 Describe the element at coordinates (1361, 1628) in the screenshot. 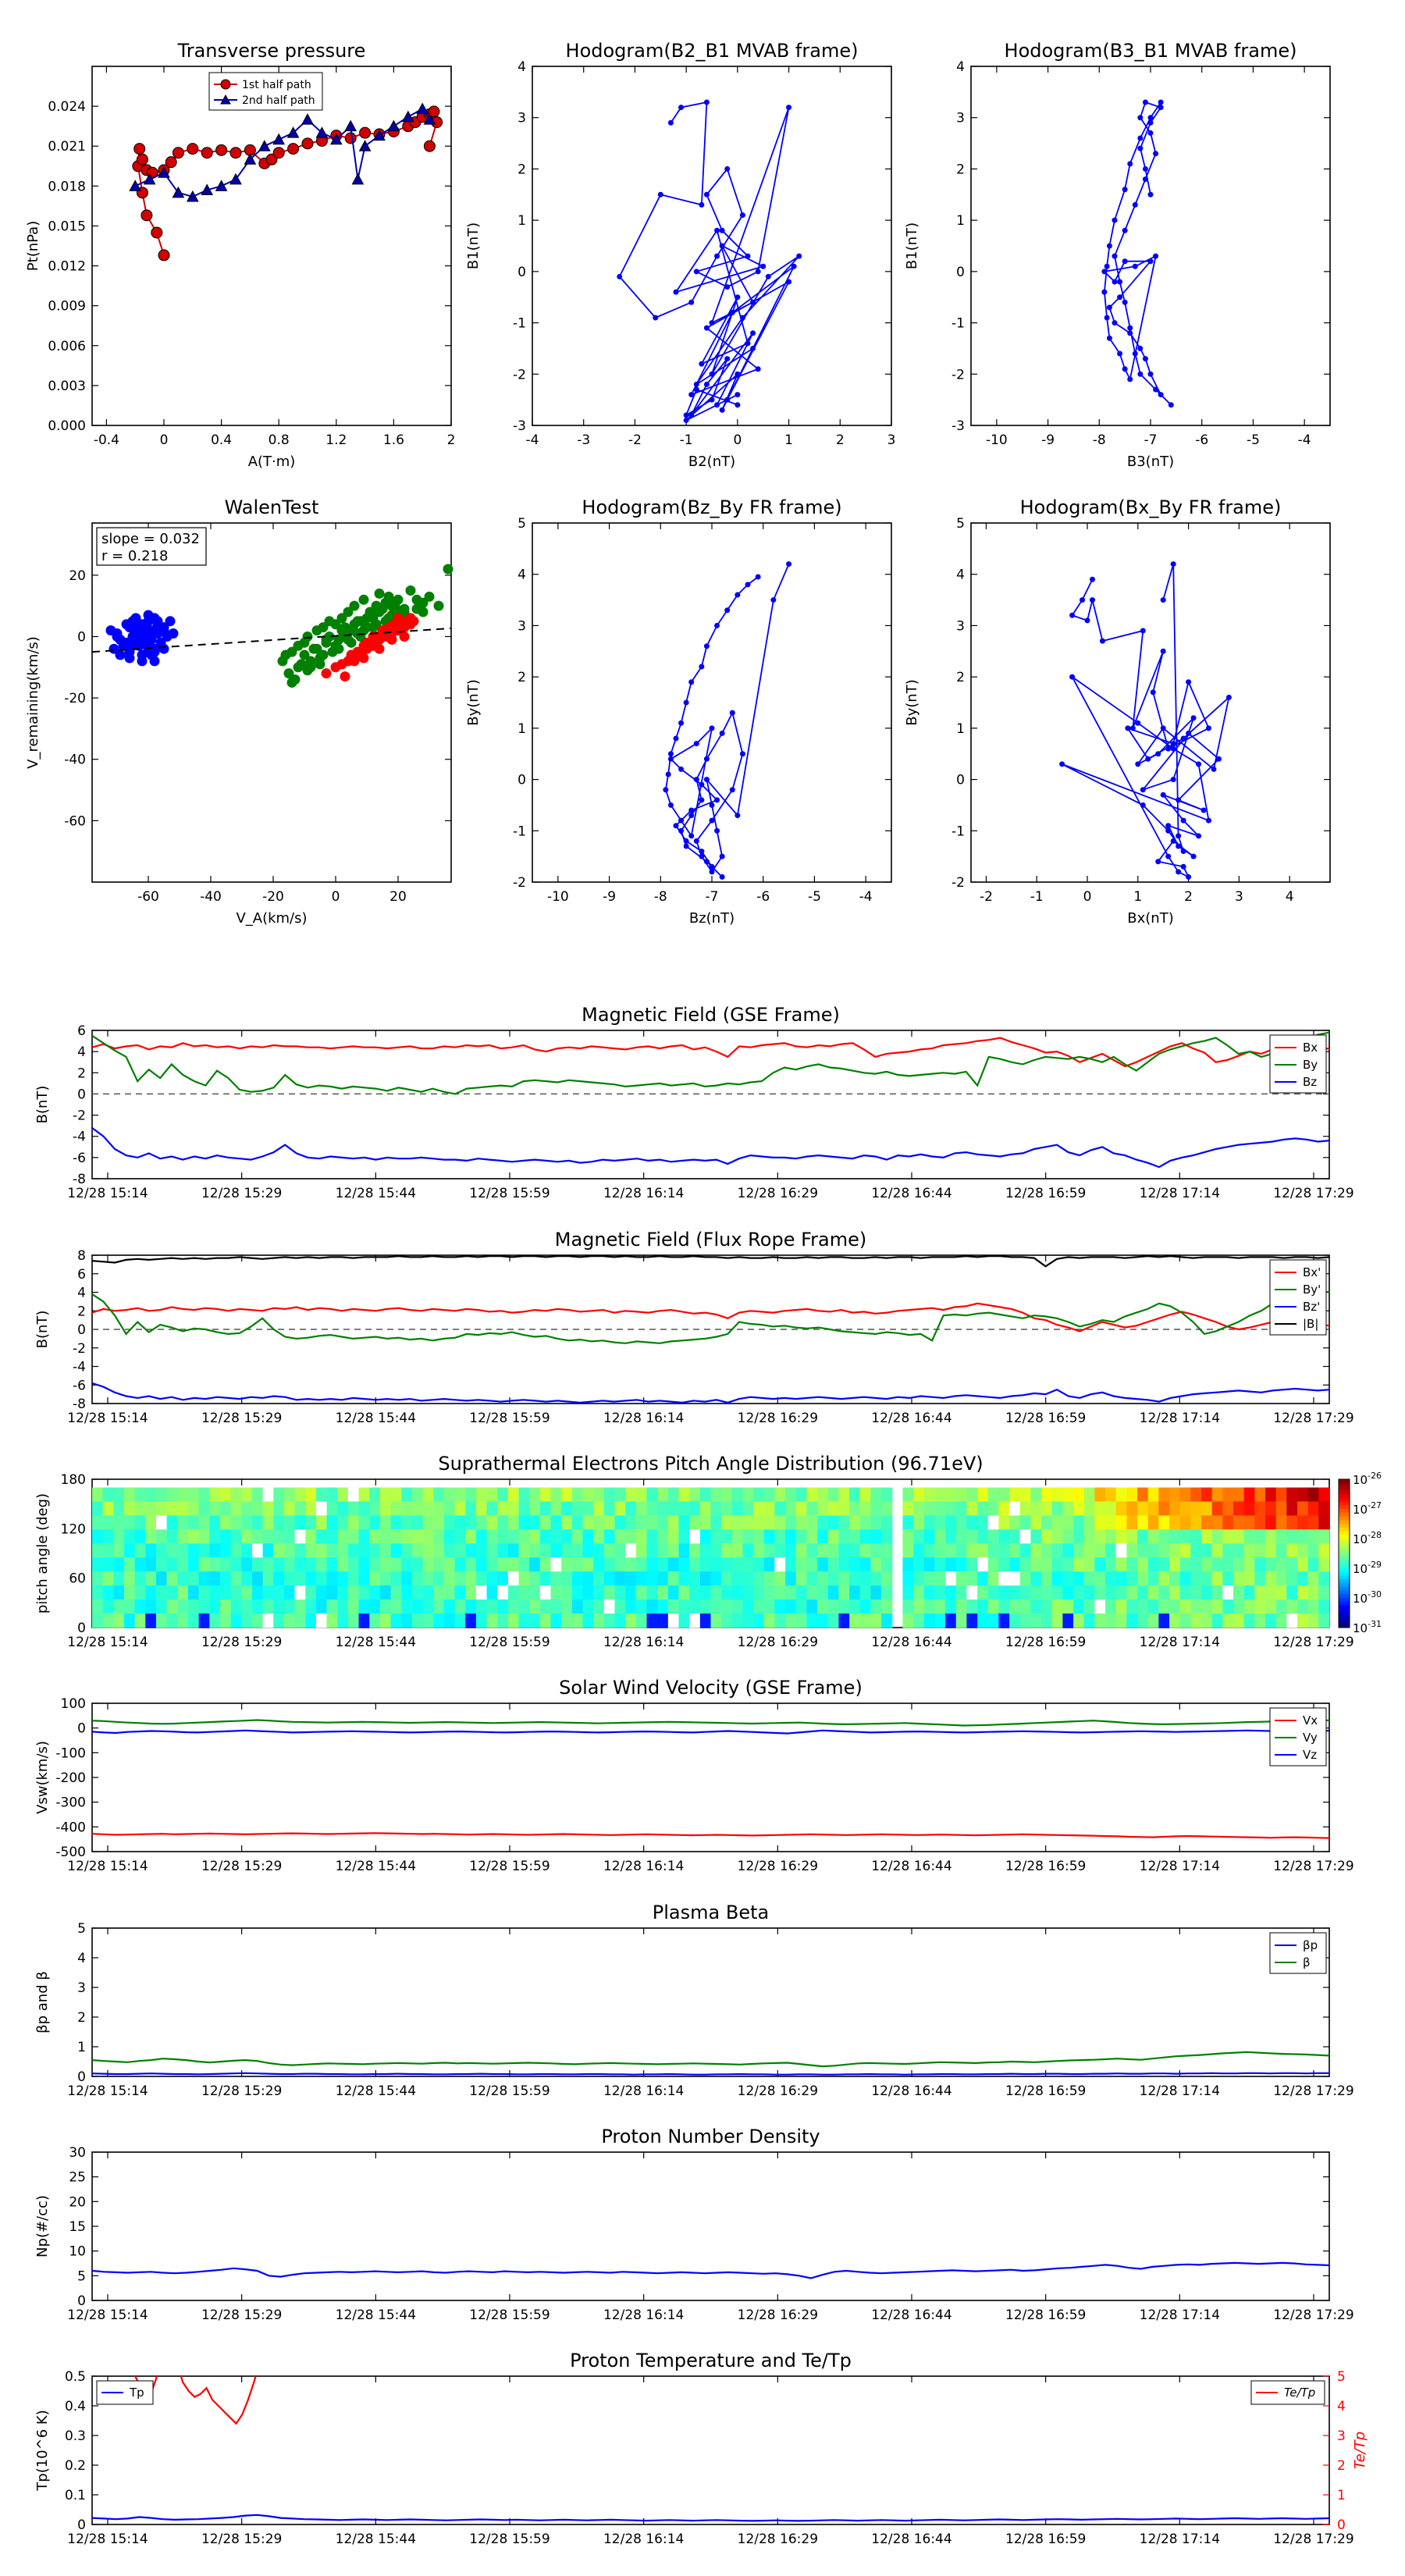

I see `colorbar-base: 10` at that location.